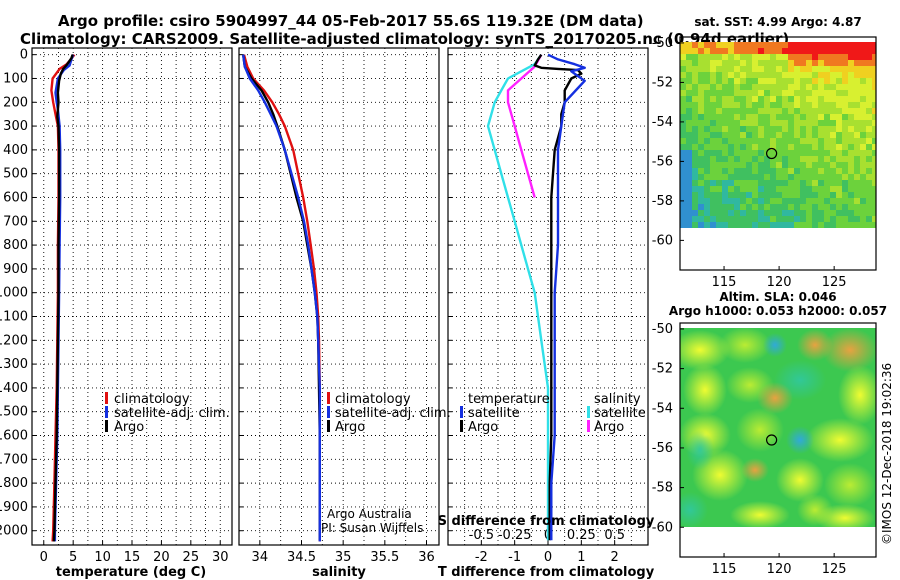  I want to click on temperature-legend: climatology satellite-adj. clim. Argo, so click(167, 413).